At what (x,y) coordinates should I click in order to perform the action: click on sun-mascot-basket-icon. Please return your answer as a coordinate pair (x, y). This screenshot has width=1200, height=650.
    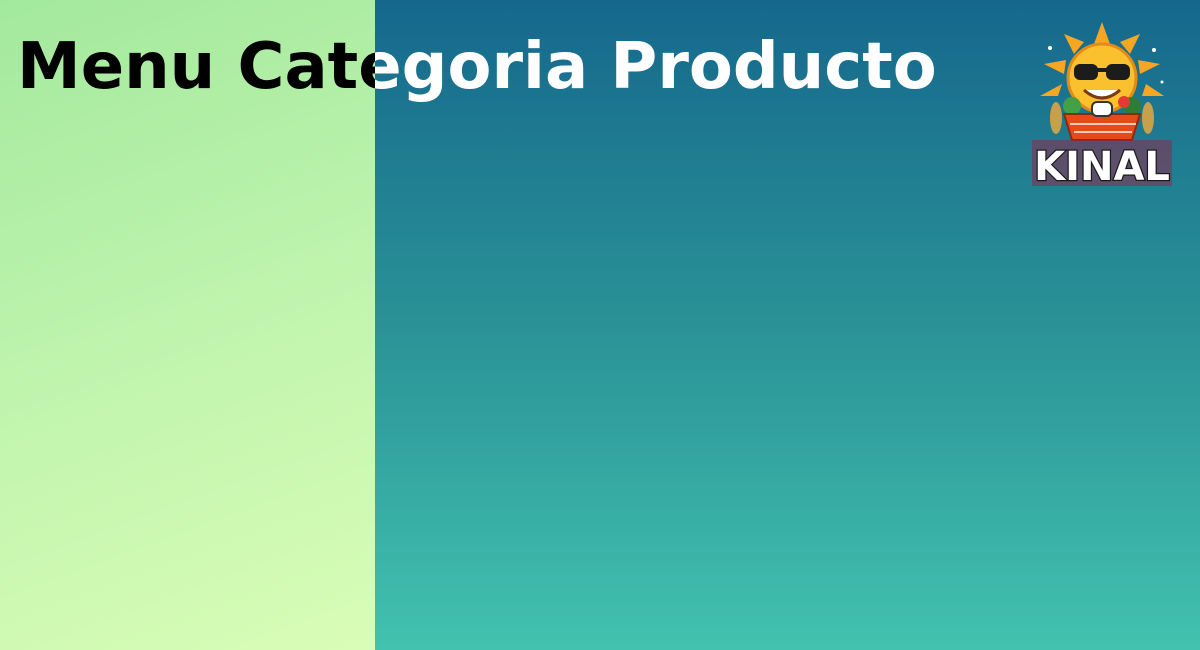
    Looking at the image, I should click on (1102, 81).